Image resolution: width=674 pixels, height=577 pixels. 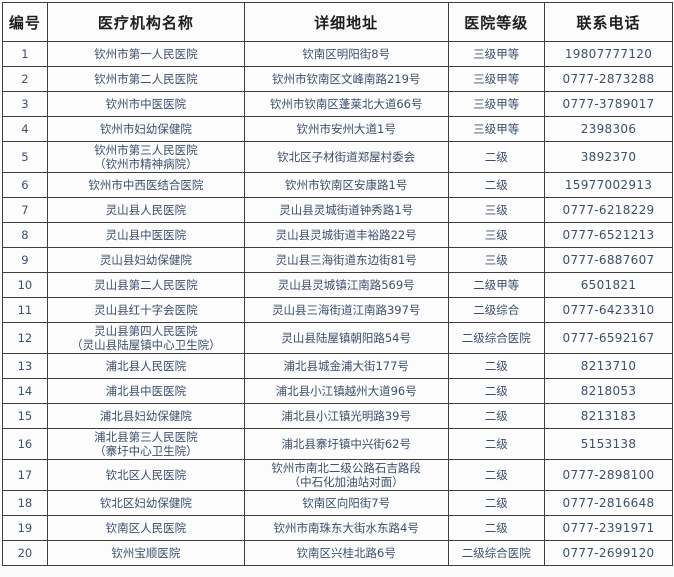 I want to click on cell-row-number: 16, so click(x=25, y=444).